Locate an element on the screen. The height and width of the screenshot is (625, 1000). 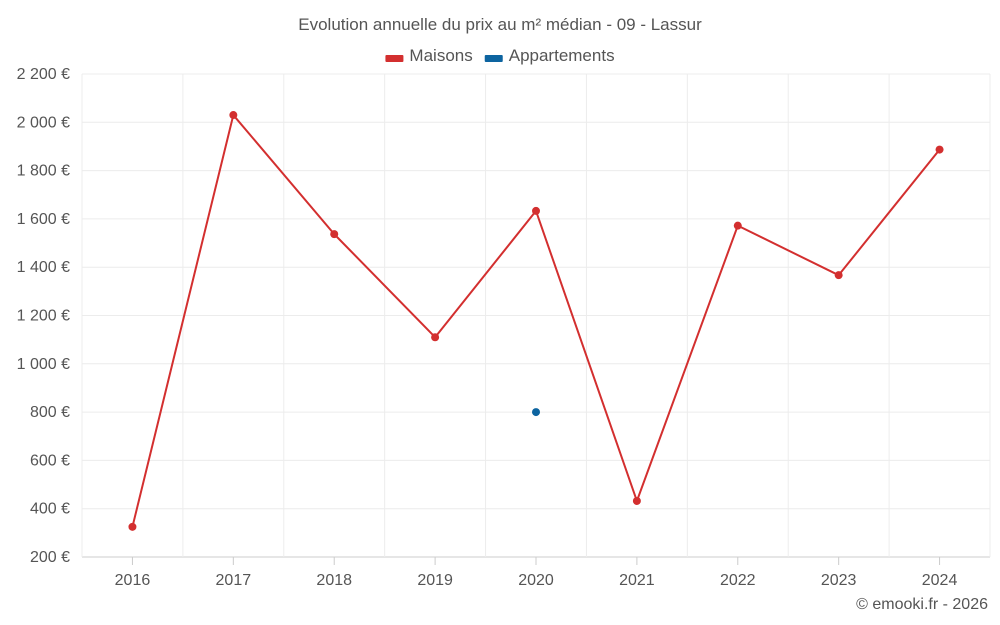
y-tick-label: 400 € is located at coordinates (50, 509).